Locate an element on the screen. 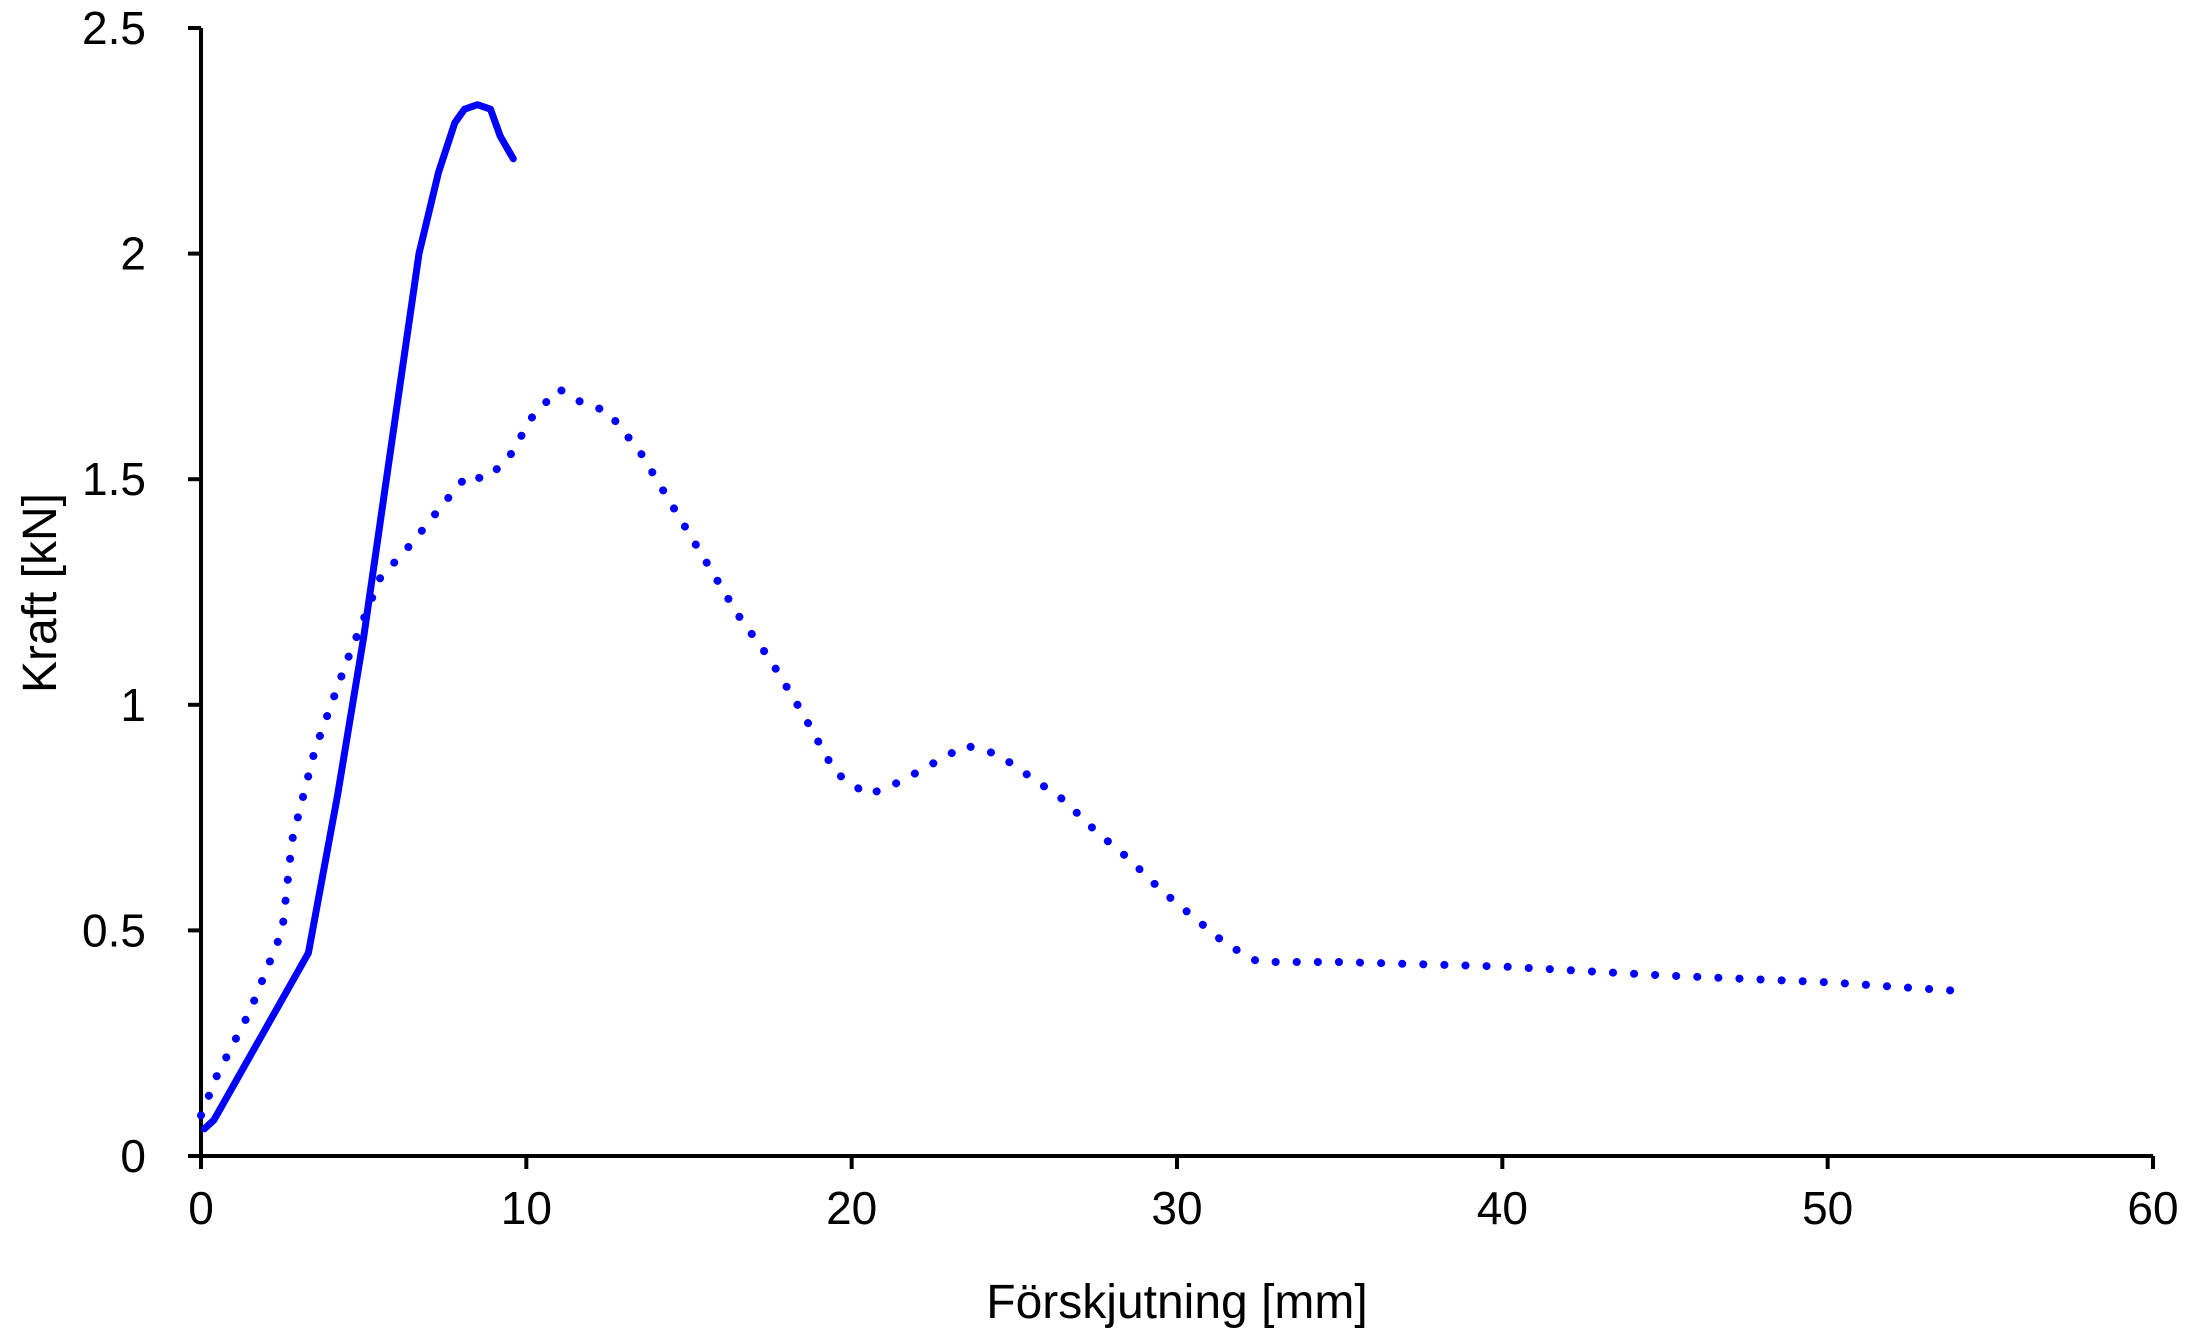  y-tick-label: 0.5 is located at coordinates (114, 930).